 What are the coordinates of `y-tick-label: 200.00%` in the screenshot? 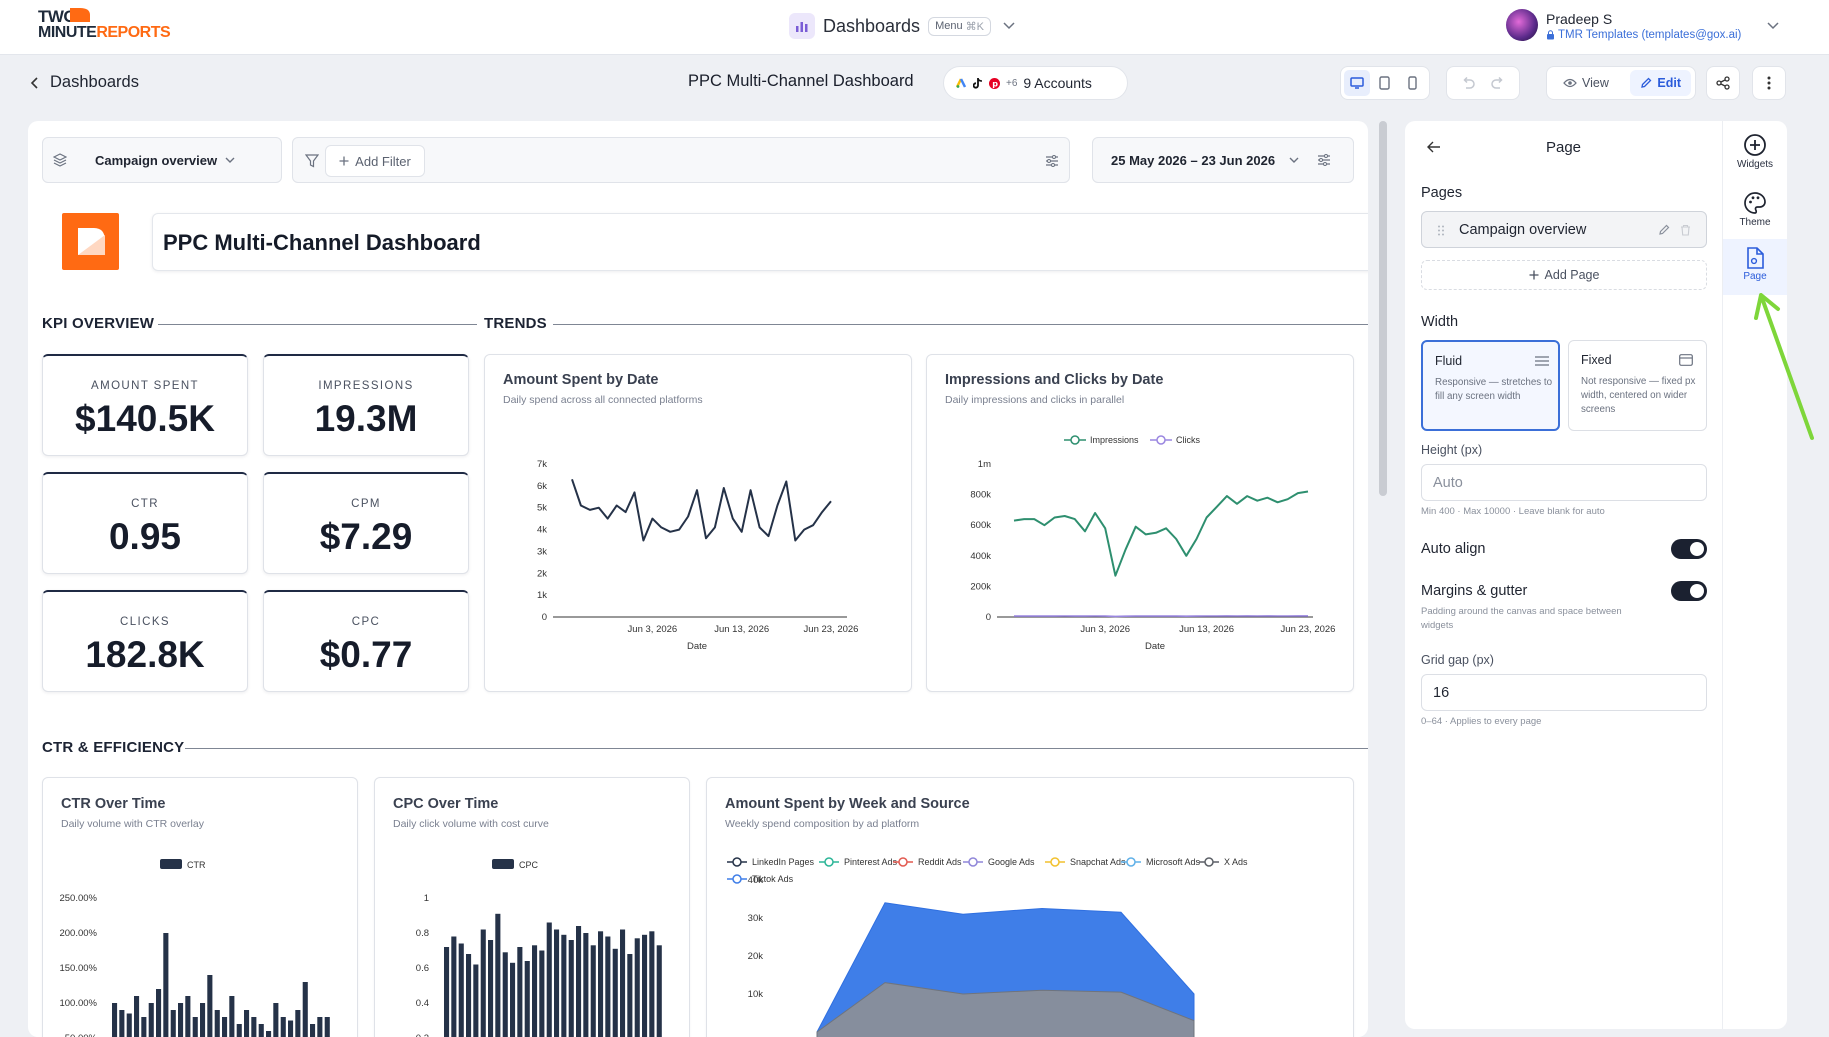 It's located at (78, 933).